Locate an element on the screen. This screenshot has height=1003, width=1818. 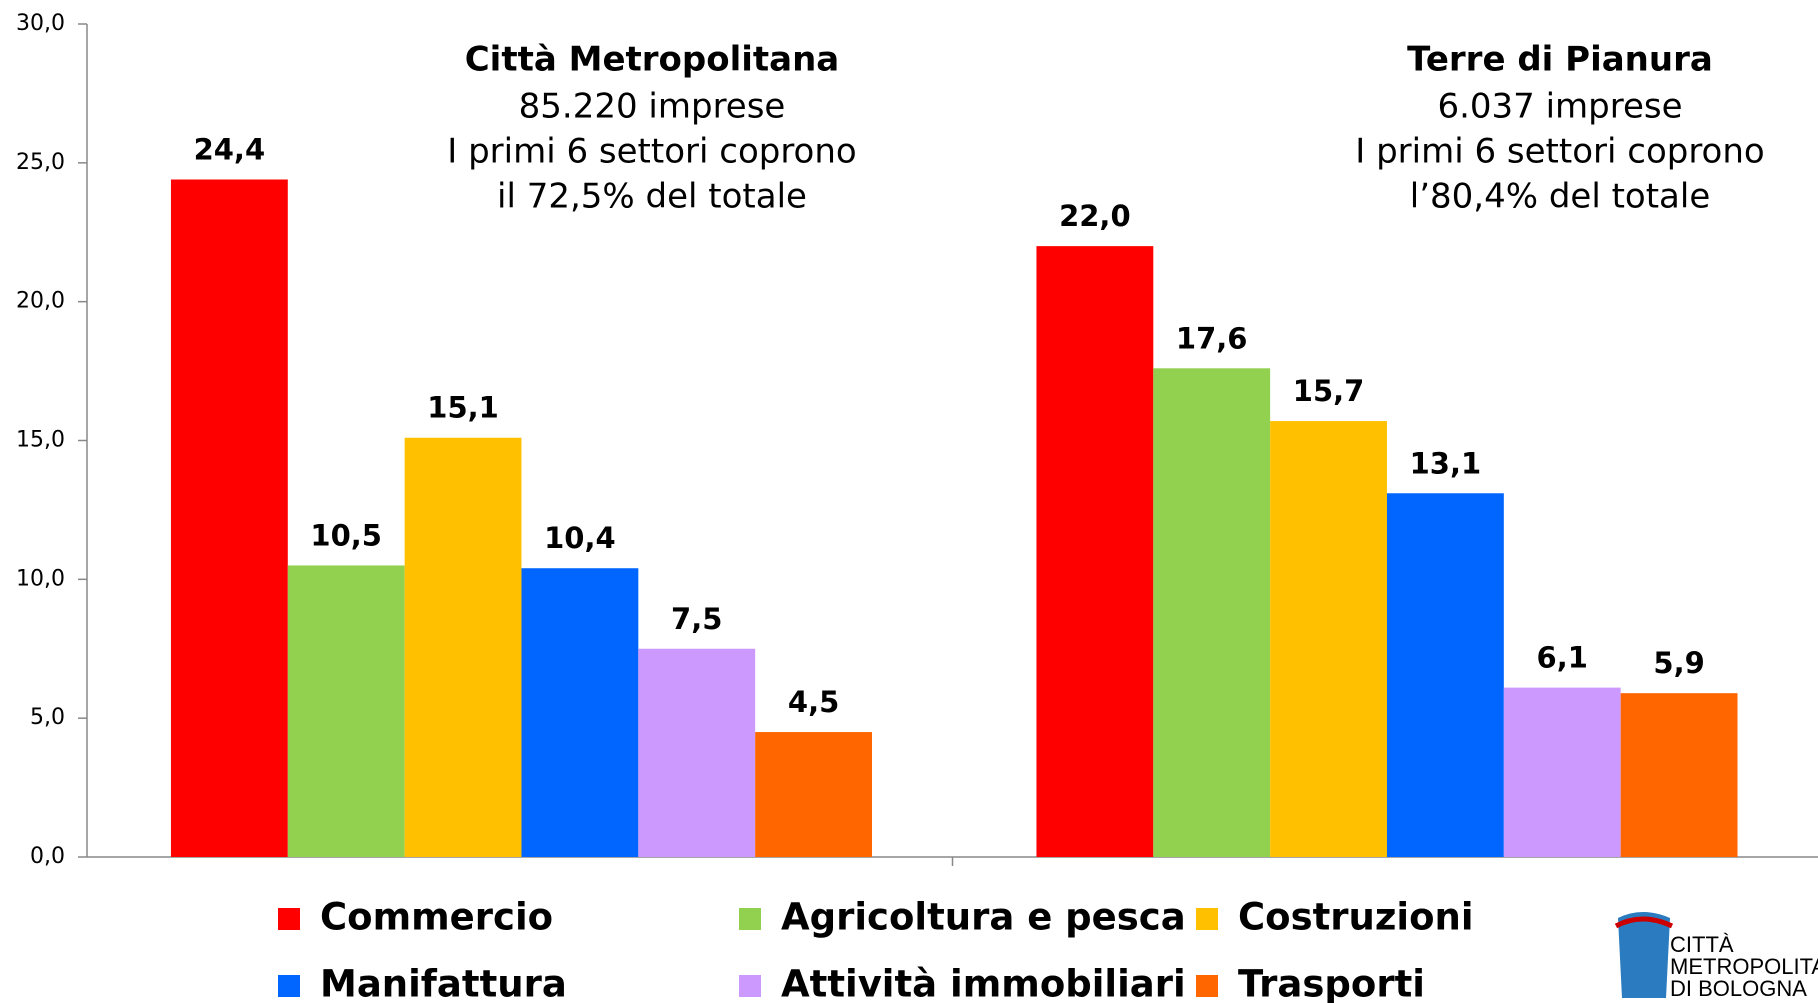
logo-emblem is located at coordinates (1644, 955).